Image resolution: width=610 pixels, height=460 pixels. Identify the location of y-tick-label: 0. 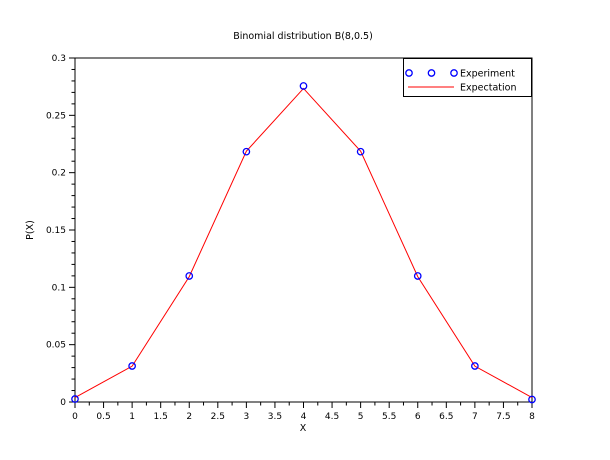
(63, 403).